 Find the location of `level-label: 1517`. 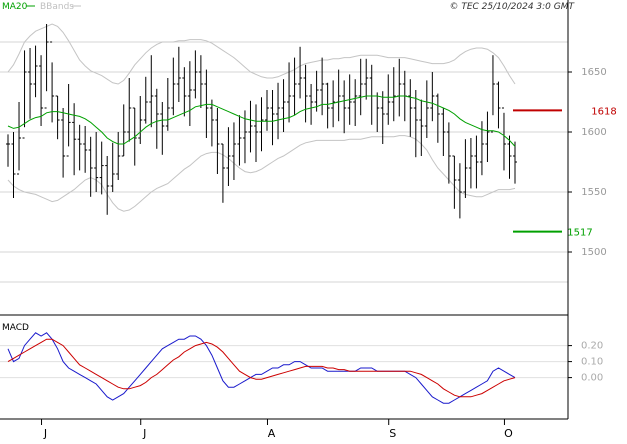

level-label: 1517 is located at coordinates (579, 233).